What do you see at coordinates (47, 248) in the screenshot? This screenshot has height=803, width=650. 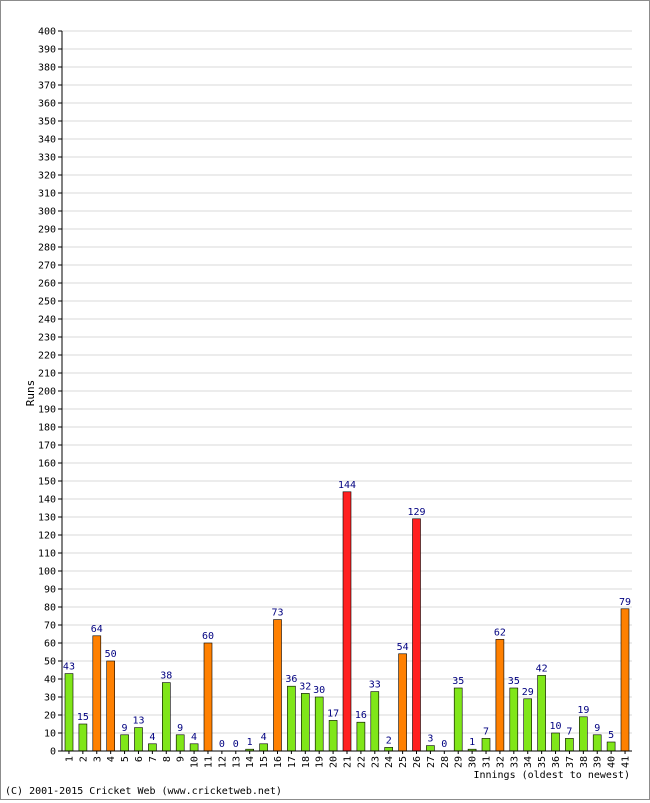 I see `y-tick-label: 280` at bounding box center [47, 248].